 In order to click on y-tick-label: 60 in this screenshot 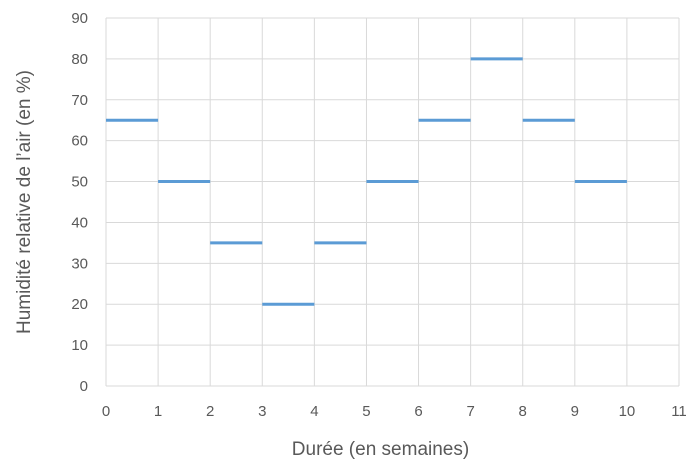, I will do `click(79, 141)`.